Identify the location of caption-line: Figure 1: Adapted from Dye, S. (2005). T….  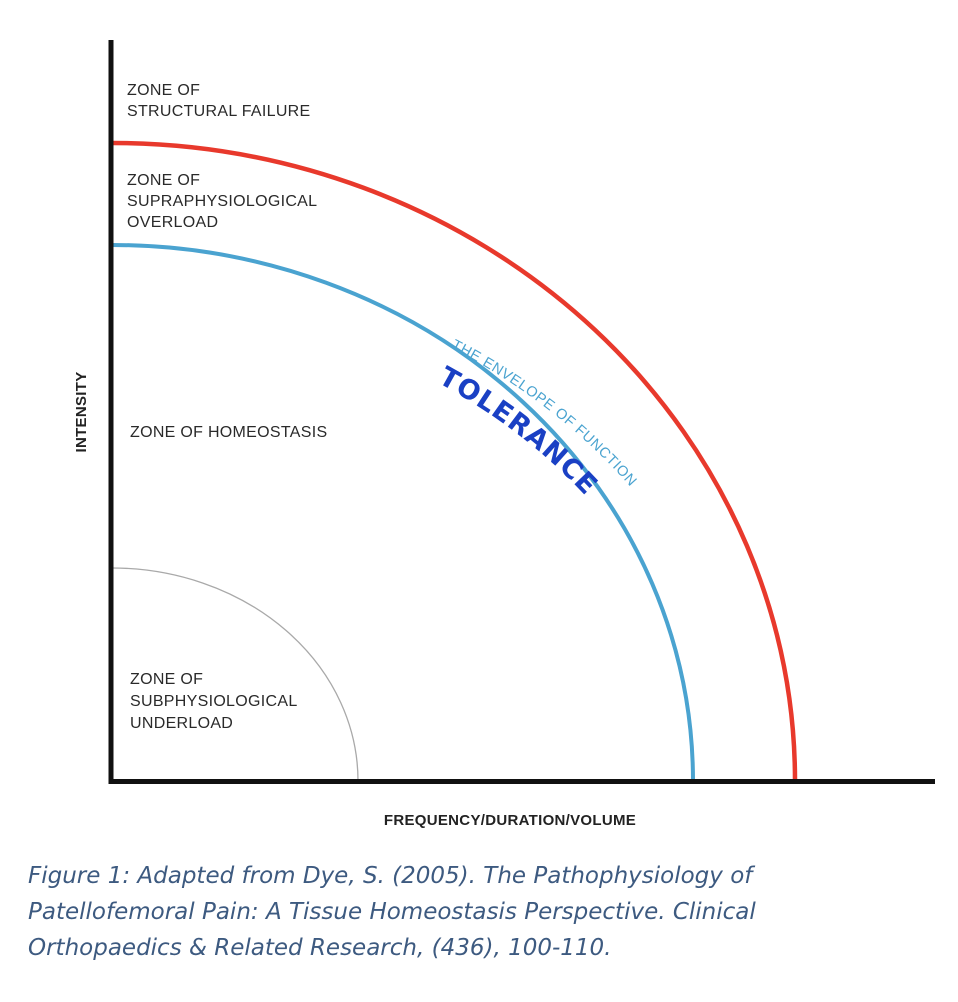
(390, 876).